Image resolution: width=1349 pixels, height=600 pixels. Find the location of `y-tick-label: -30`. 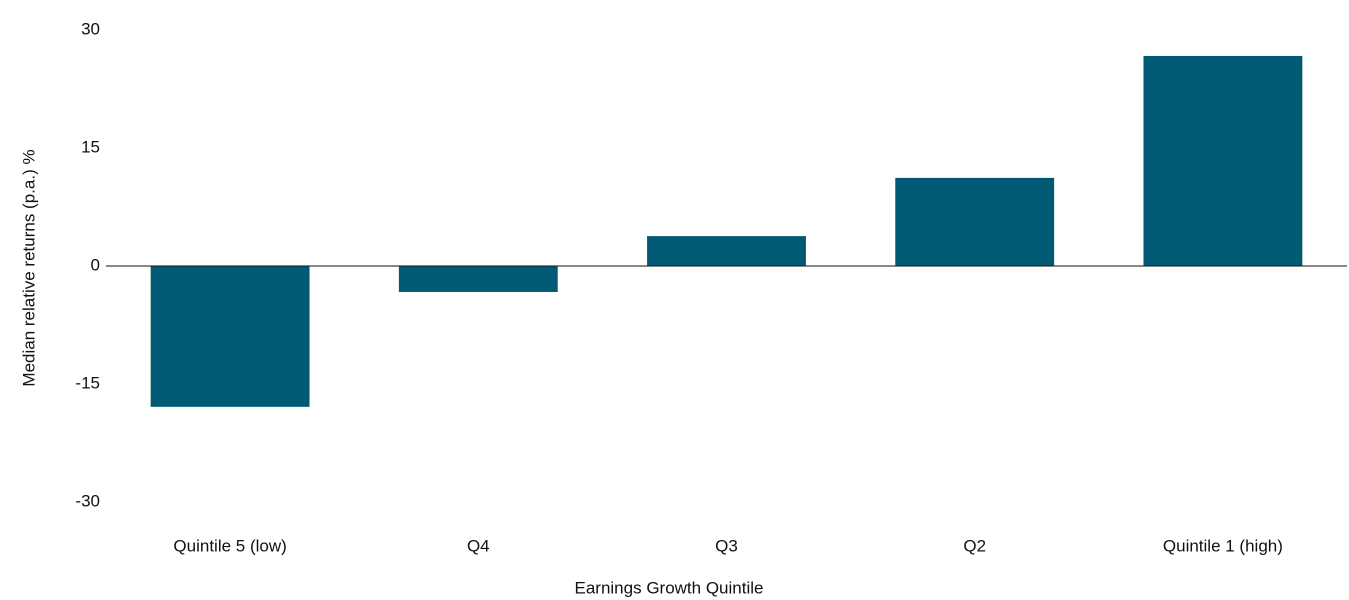

y-tick-label: -30 is located at coordinates (87, 500).